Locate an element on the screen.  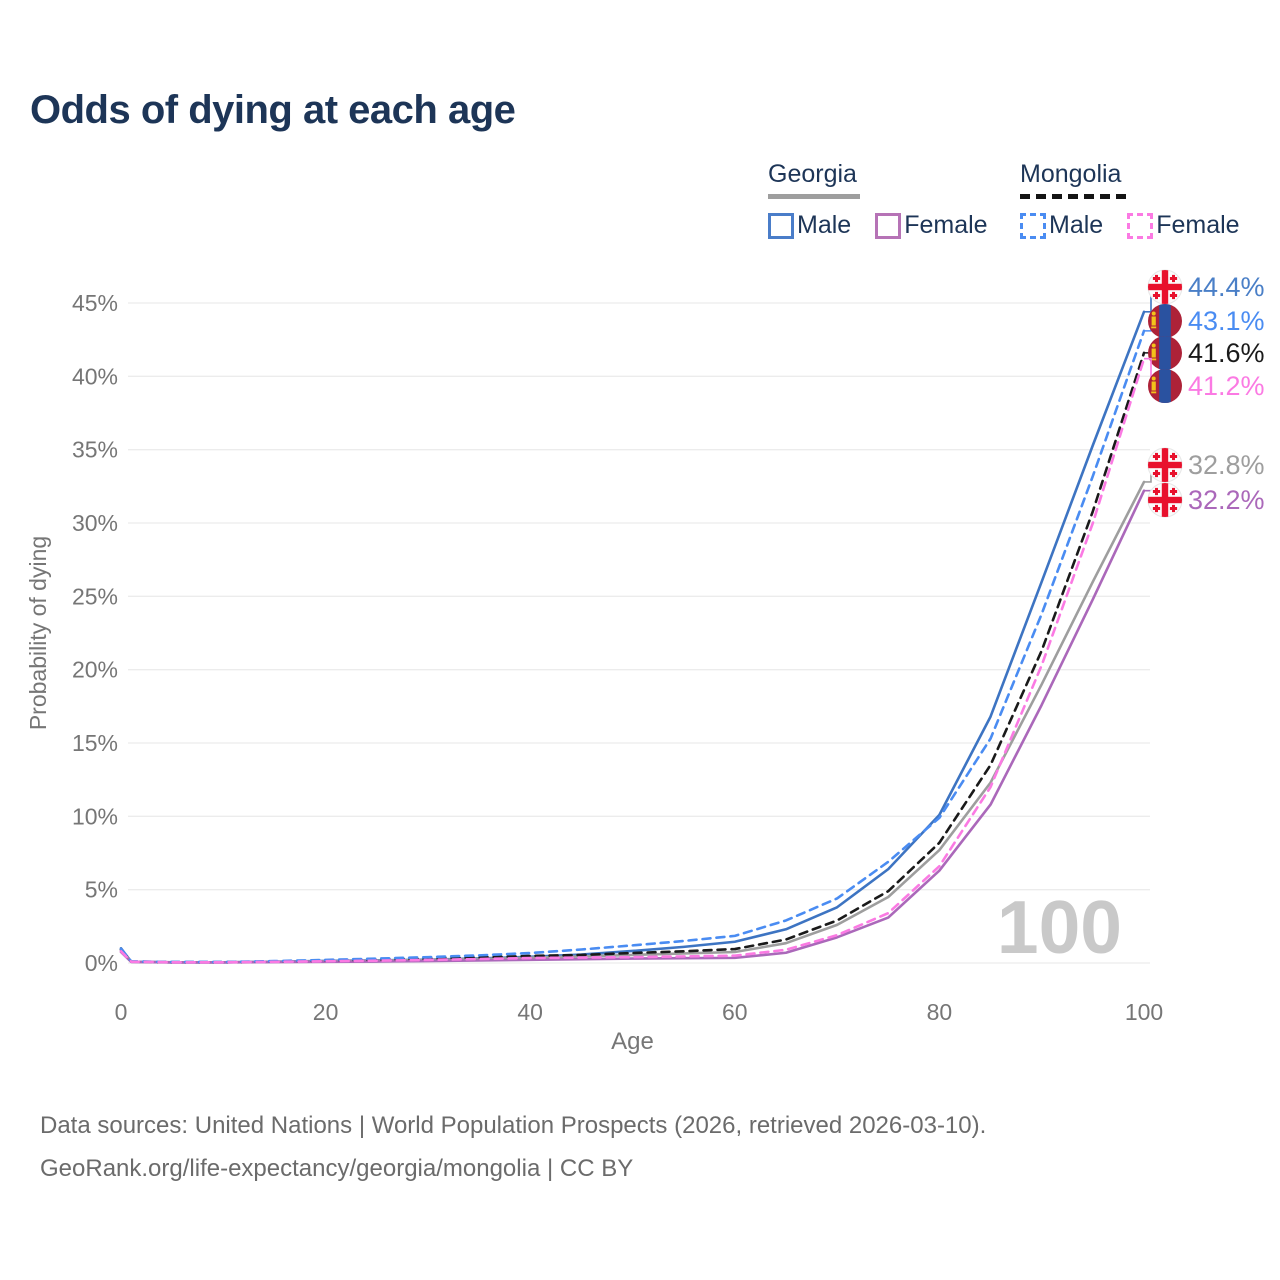
legend-title-mongolia: Mongolia is located at coordinates (1071, 174).